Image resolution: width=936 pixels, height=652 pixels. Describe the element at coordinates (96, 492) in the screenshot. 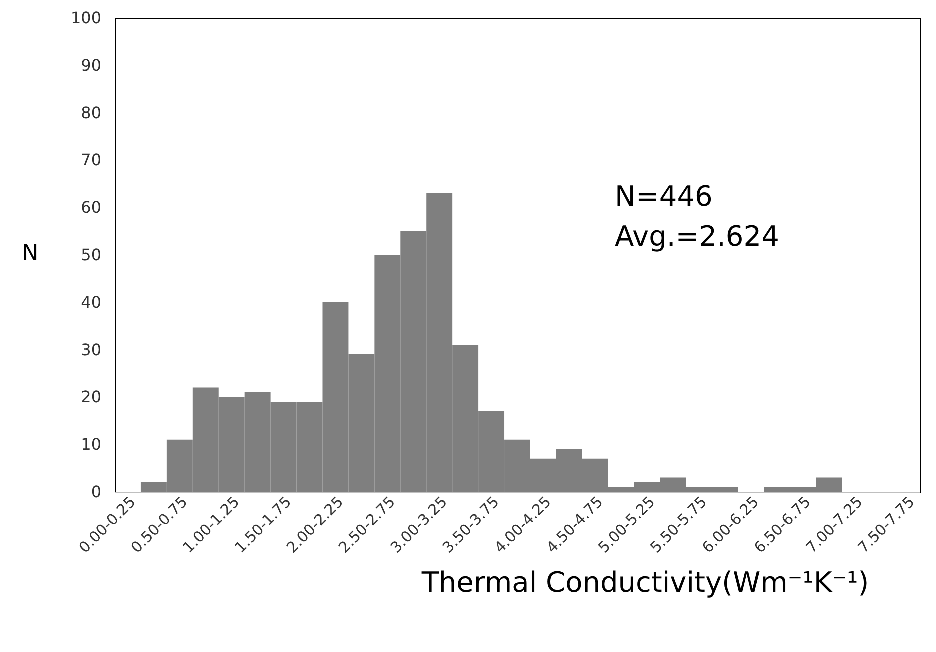

I see `y-tick-label: 0` at that location.